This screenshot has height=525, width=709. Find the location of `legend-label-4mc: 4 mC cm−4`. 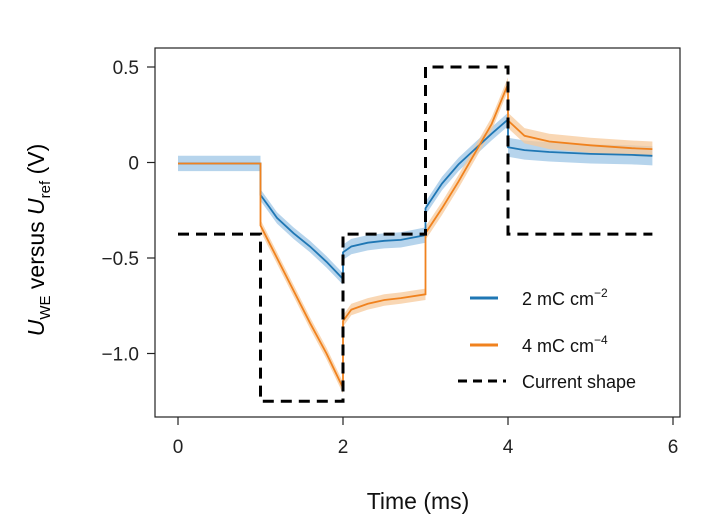

legend-label-4mc: 4 mC cm−4 is located at coordinates (565, 344).